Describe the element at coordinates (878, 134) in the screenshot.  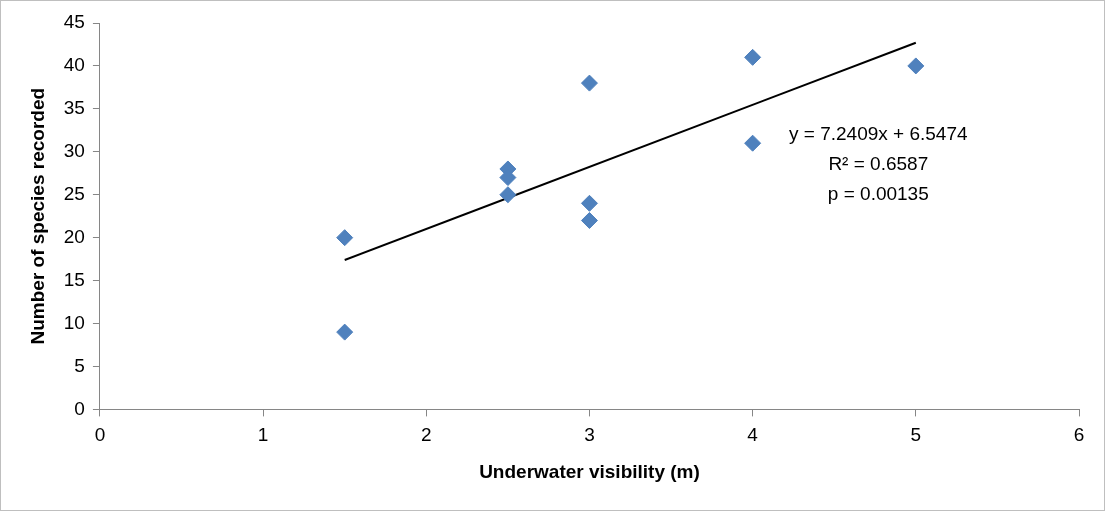
I see `annotation: y = 7.2409x + 6.5474` at that location.